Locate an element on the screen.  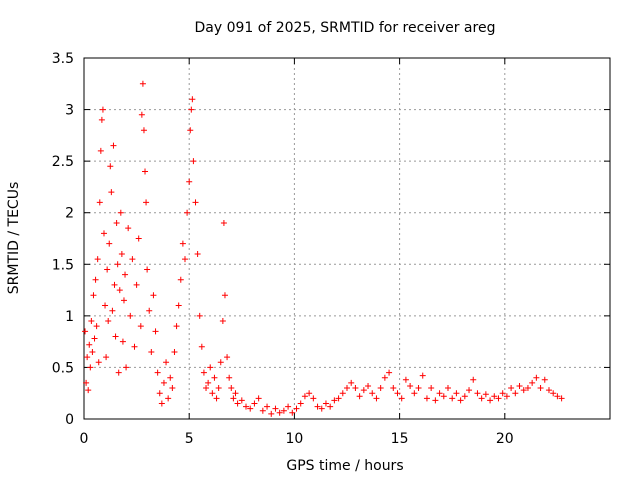
x-tick-label: 0 is located at coordinates (84, 439).